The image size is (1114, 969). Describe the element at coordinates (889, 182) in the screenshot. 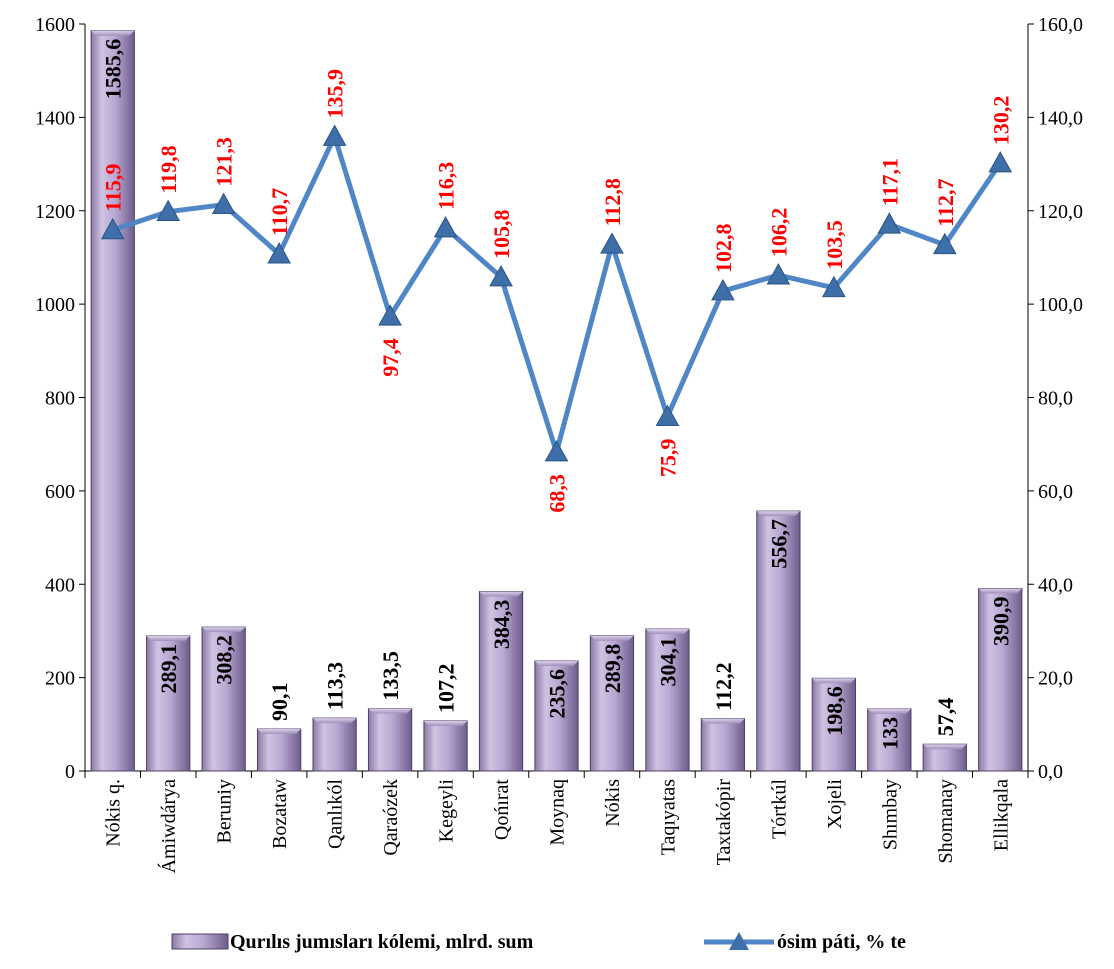

I see `line-data-label: 117,1` at that location.